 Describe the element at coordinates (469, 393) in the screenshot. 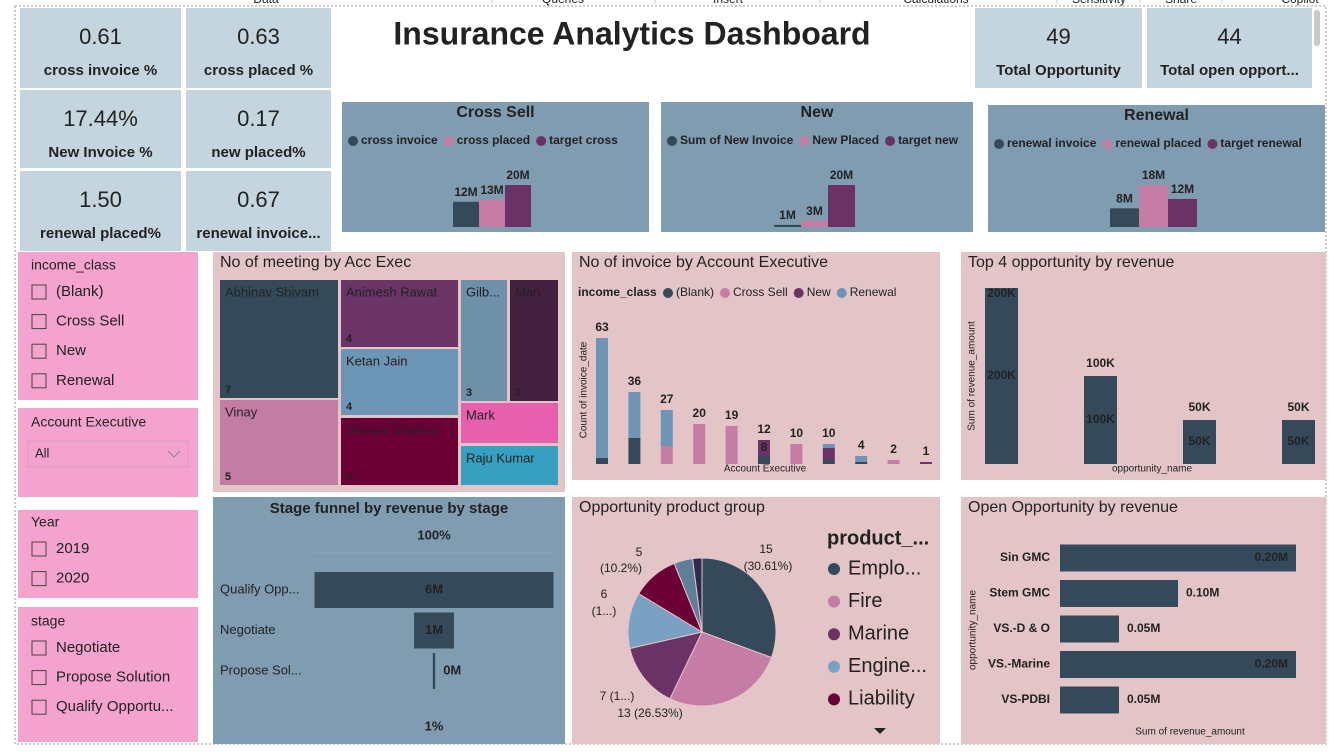

I see `tile-value: 3` at that location.